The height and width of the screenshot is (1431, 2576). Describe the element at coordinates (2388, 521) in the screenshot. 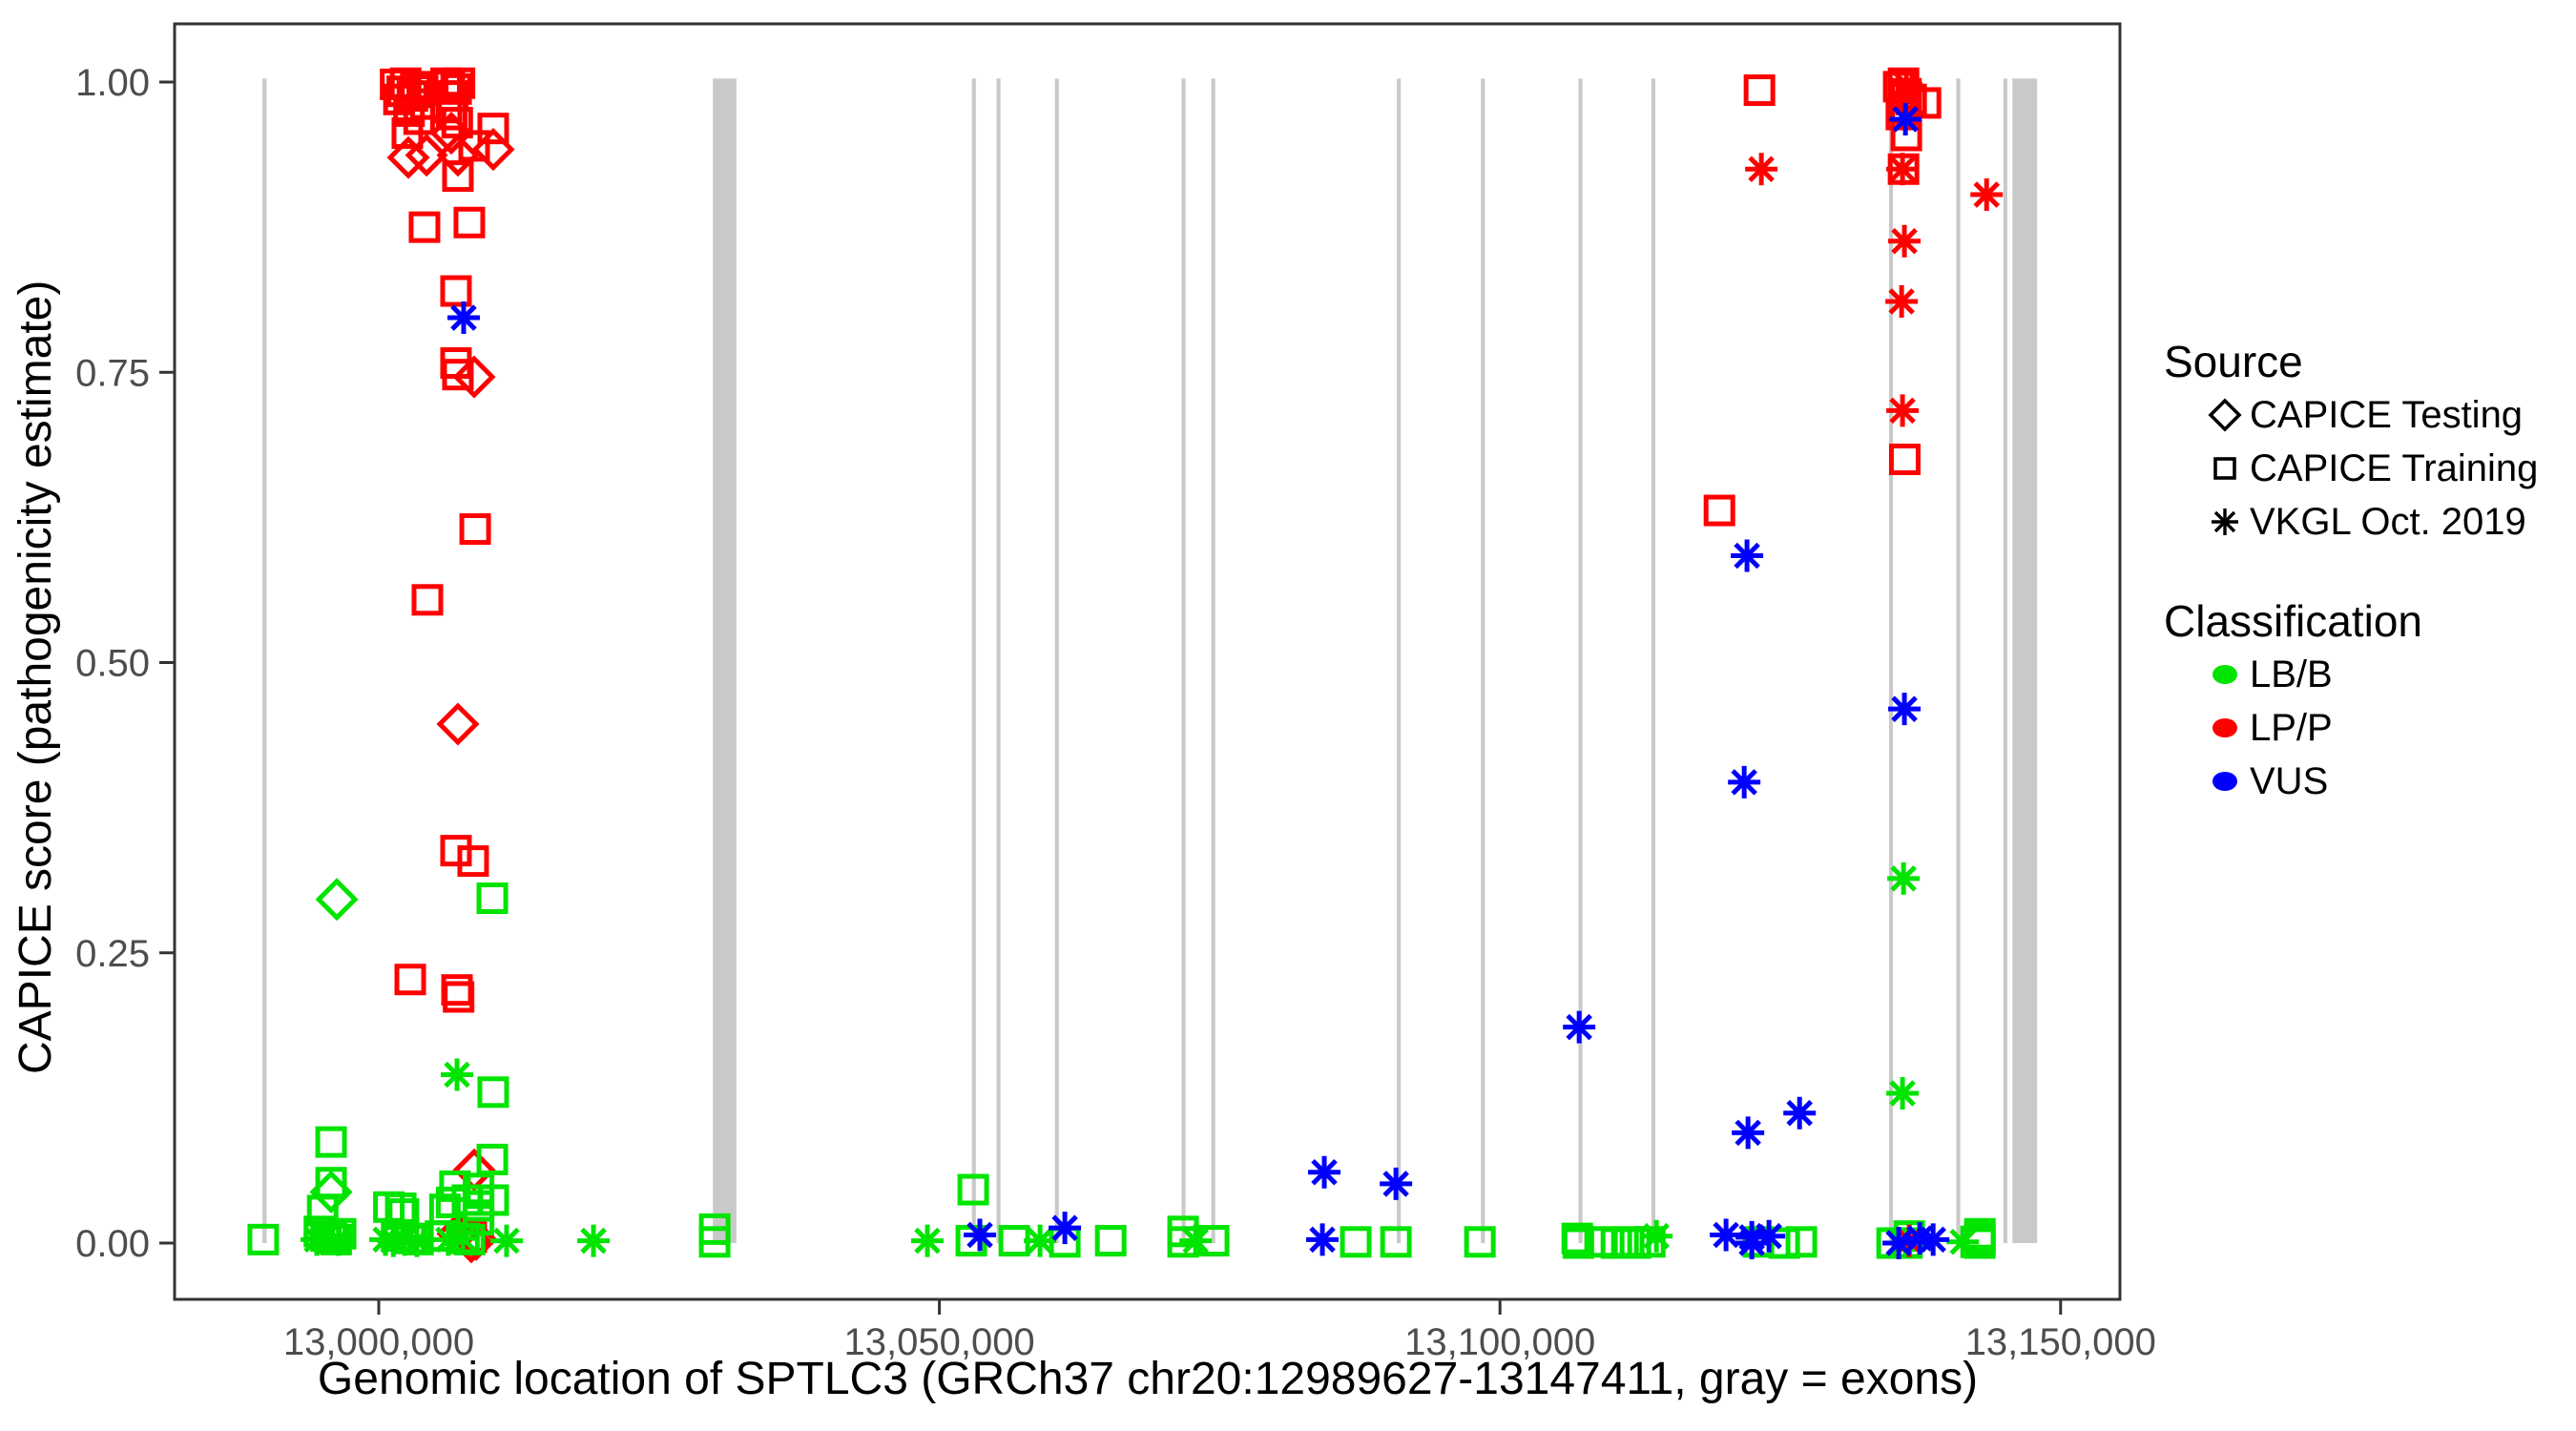

I see `legend-item-label: VKGL Oct. 2019` at that location.